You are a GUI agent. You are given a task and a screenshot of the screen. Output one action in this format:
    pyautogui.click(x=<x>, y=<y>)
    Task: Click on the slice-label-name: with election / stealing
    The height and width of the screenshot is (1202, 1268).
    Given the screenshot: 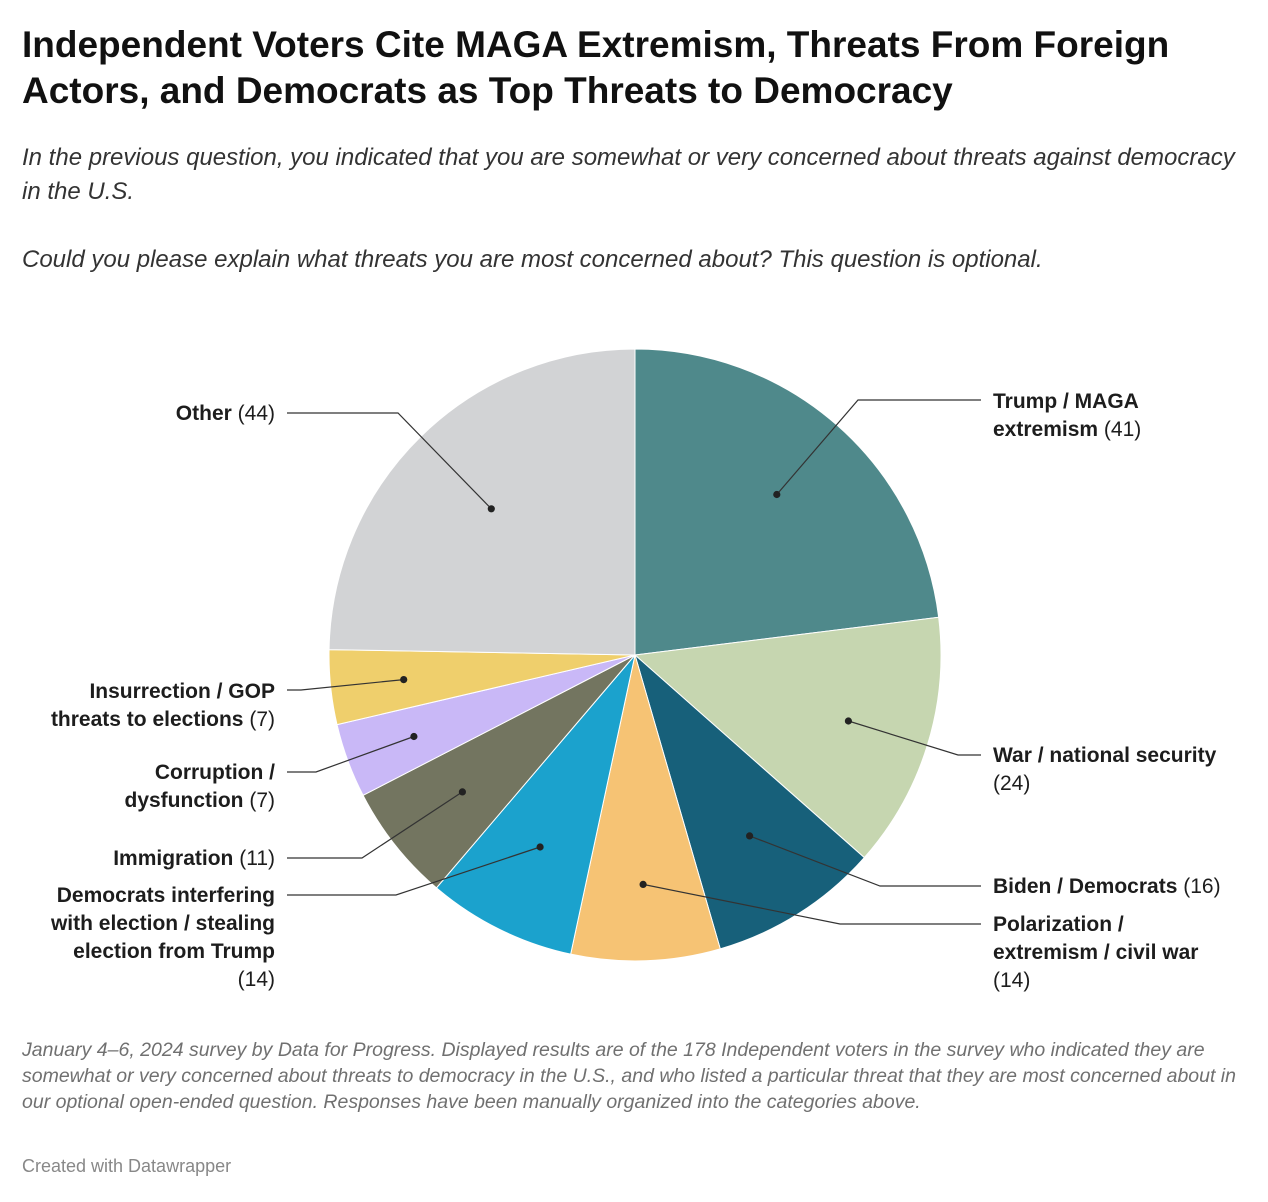 What is the action you would take?
    pyautogui.click(x=162, y=923)
    